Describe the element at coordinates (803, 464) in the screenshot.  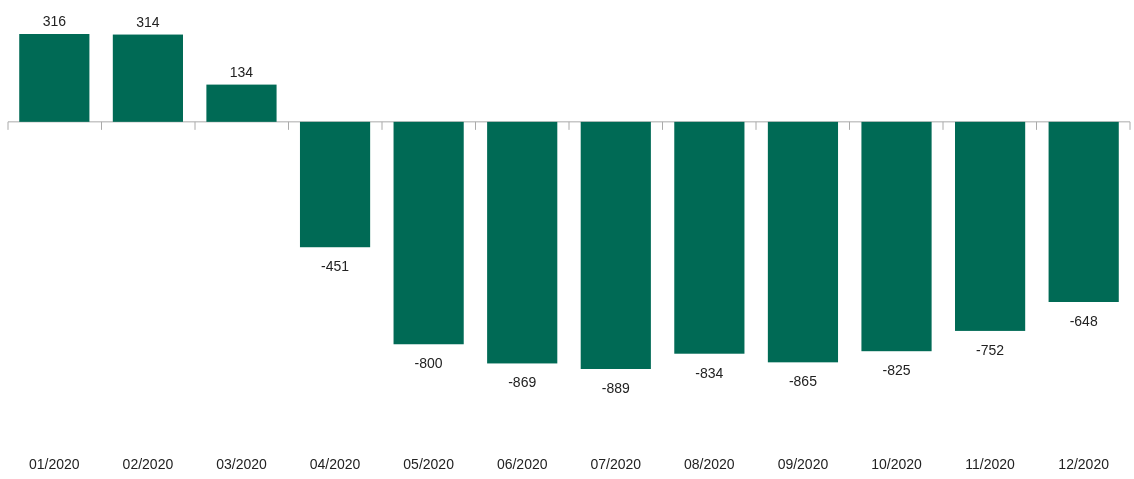
I see `x-tick-label: 09/2020` at that location.